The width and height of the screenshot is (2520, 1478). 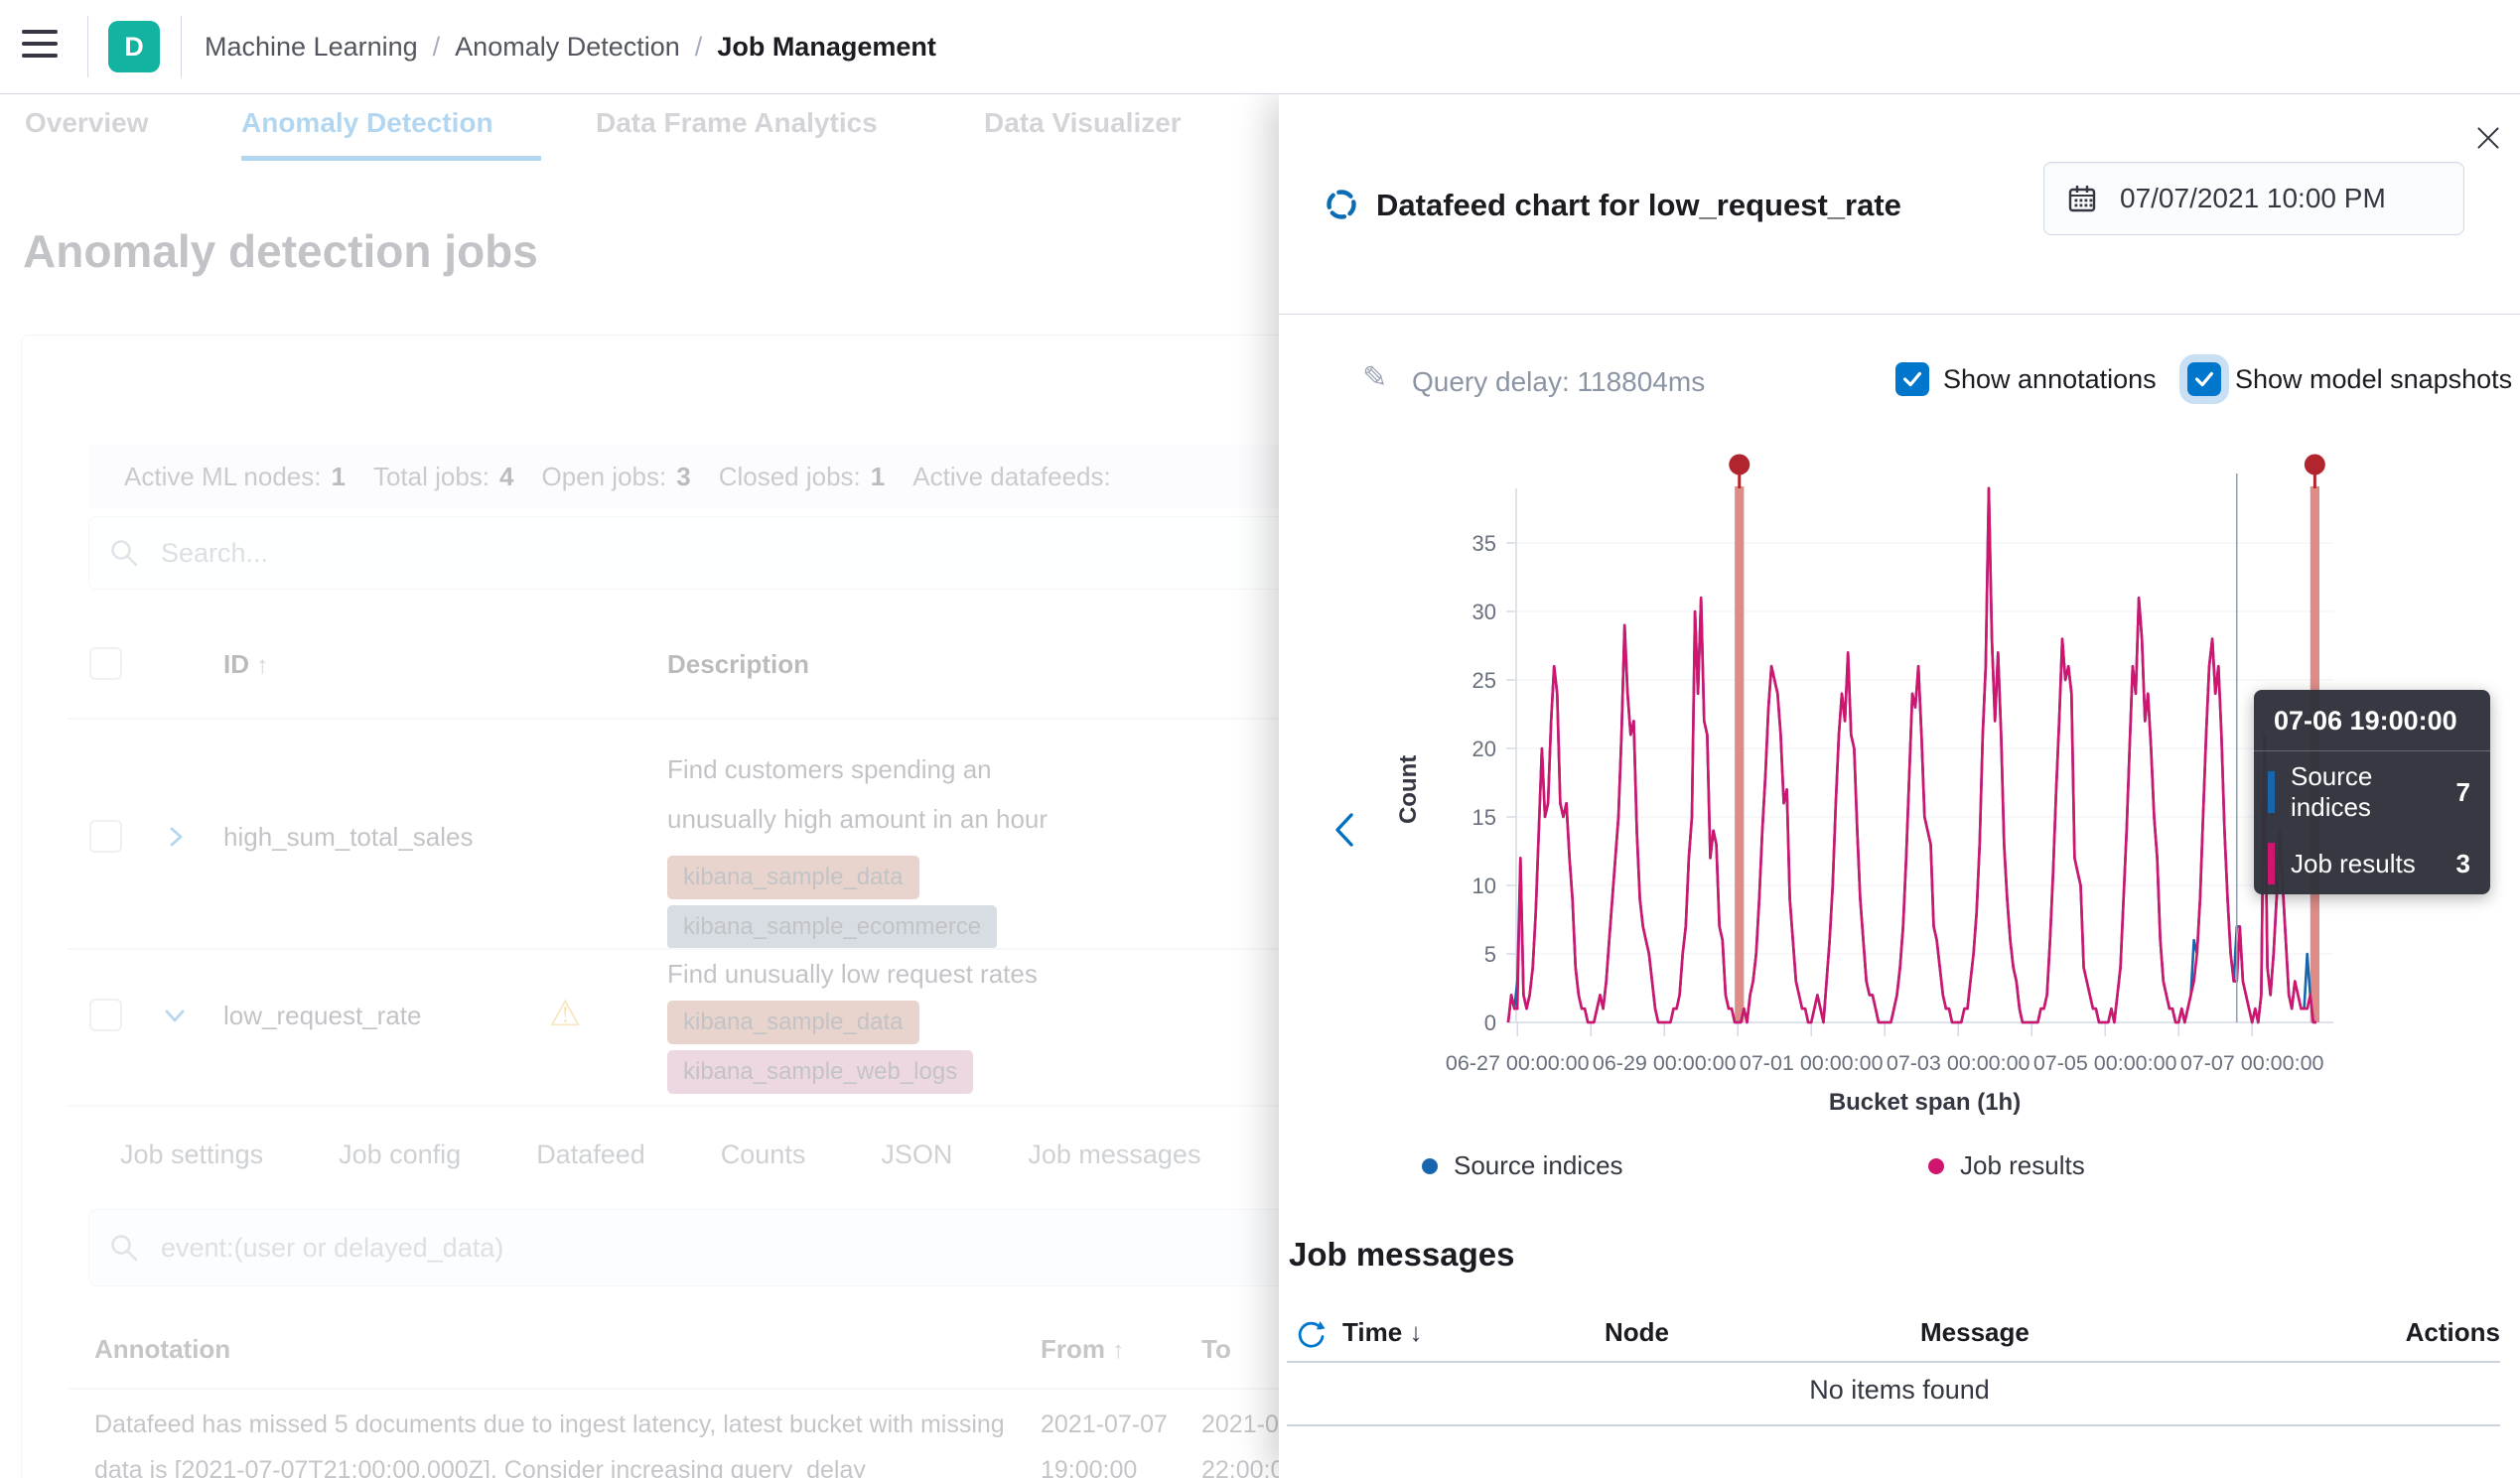 I want to click on tooltip-title: 07-06 19:00:00, so click(x=2372, y=721).